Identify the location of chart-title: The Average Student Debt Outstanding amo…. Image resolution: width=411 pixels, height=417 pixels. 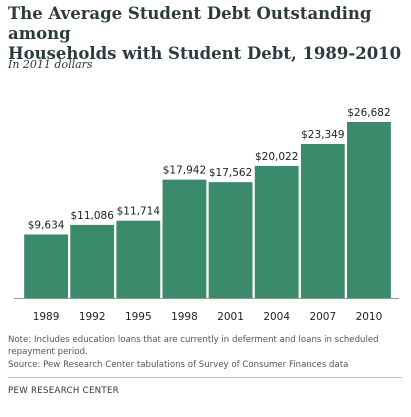
(208, 34).